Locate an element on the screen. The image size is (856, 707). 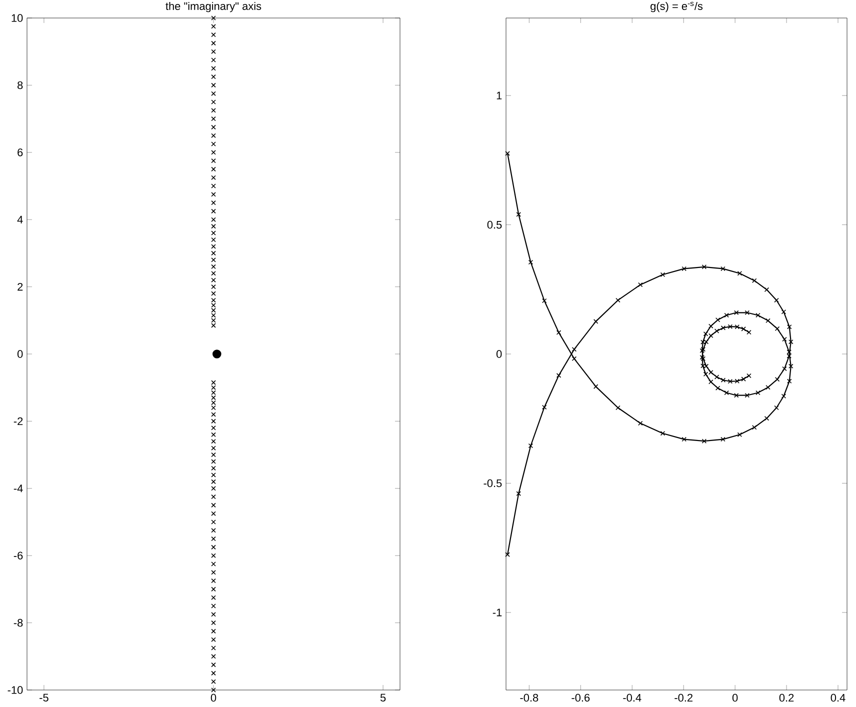
x-tick-label: -0.8 is located at coordinates (529, 698).